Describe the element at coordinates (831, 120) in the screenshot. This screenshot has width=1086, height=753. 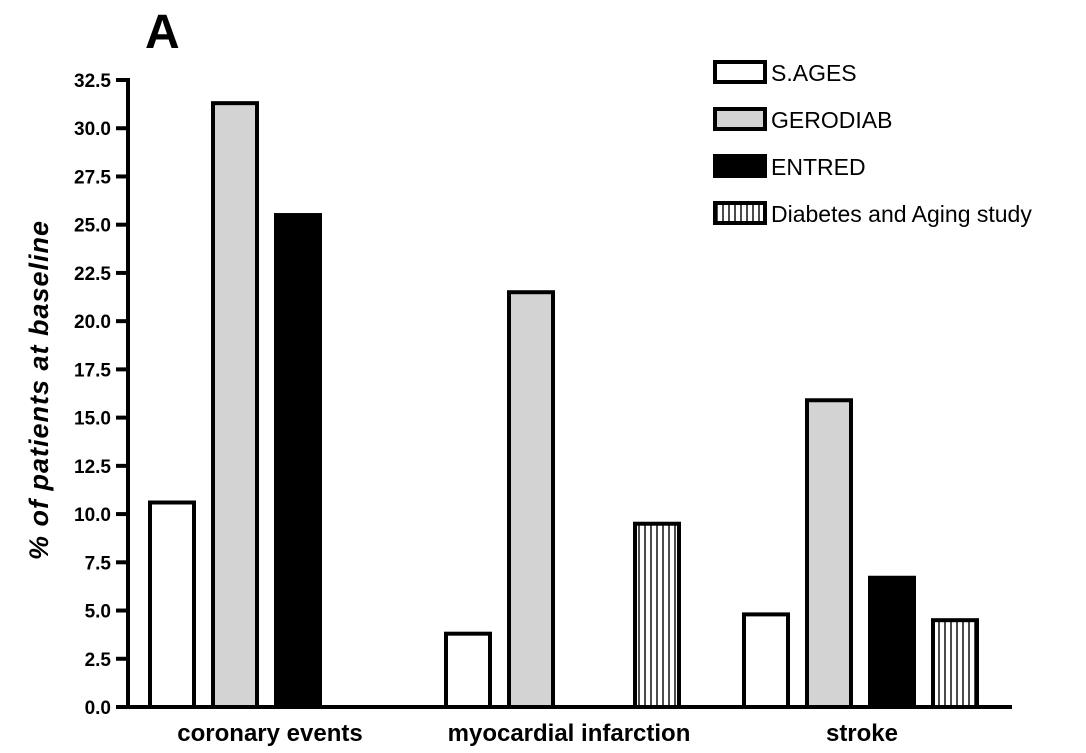
I see `legend-entry-label: GERODIAB` at that location.